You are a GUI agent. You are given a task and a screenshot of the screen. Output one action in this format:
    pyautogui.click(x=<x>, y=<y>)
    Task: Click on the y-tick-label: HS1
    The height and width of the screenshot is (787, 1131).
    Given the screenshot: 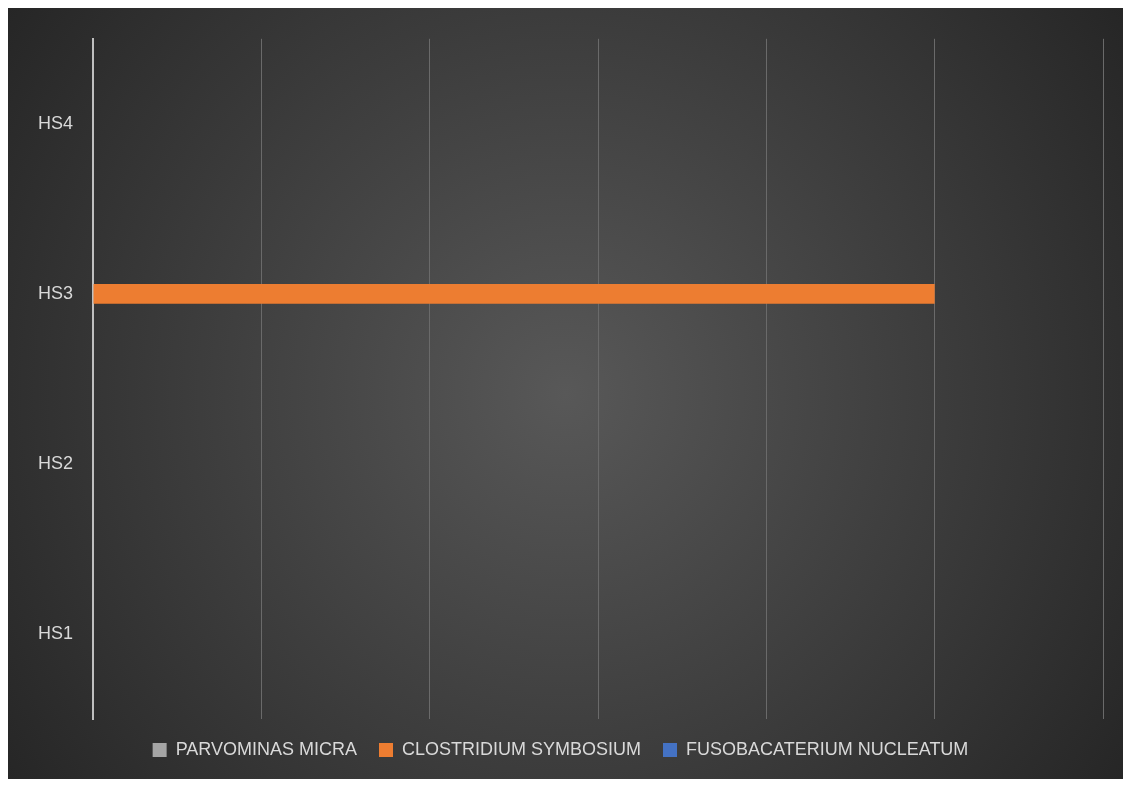 What is the action you would take?
    pyautogui.click(x=56, y=632)
    